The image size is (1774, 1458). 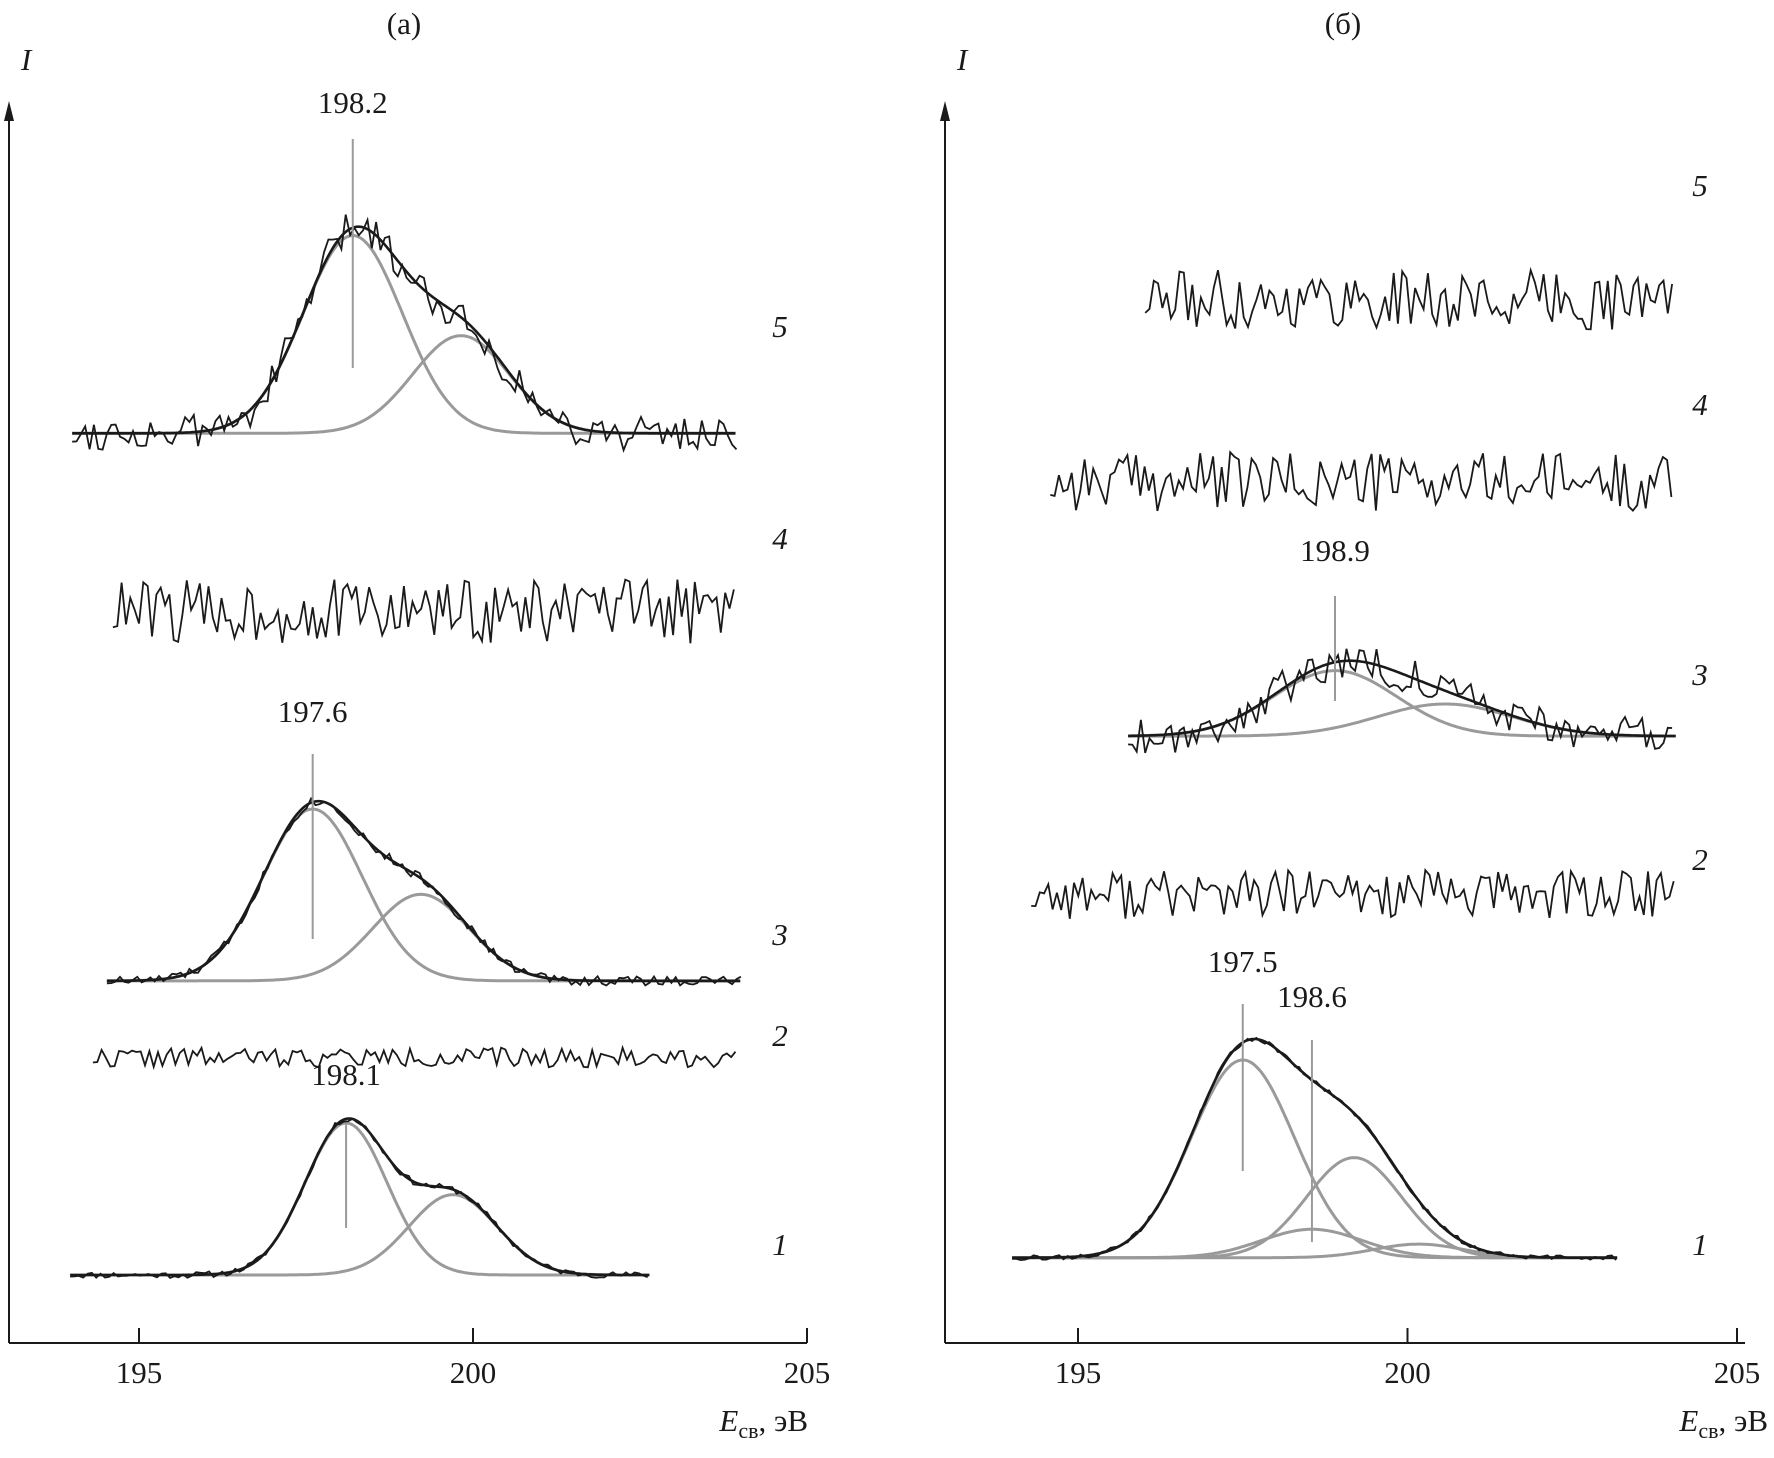 I want to click on spectrum-3: 197.63, so click(x=447, y=840).